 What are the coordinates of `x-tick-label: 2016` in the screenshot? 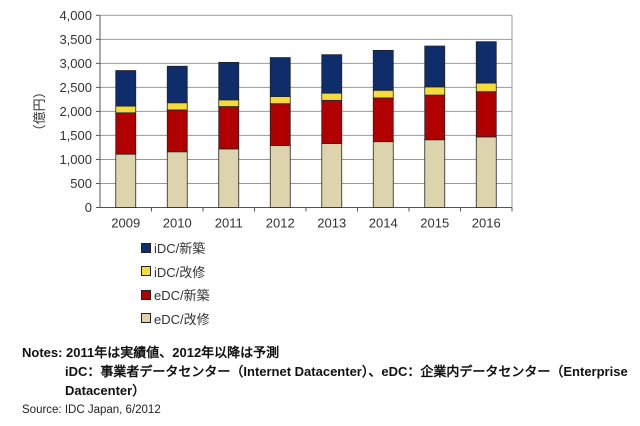 It's located at (486, 223).